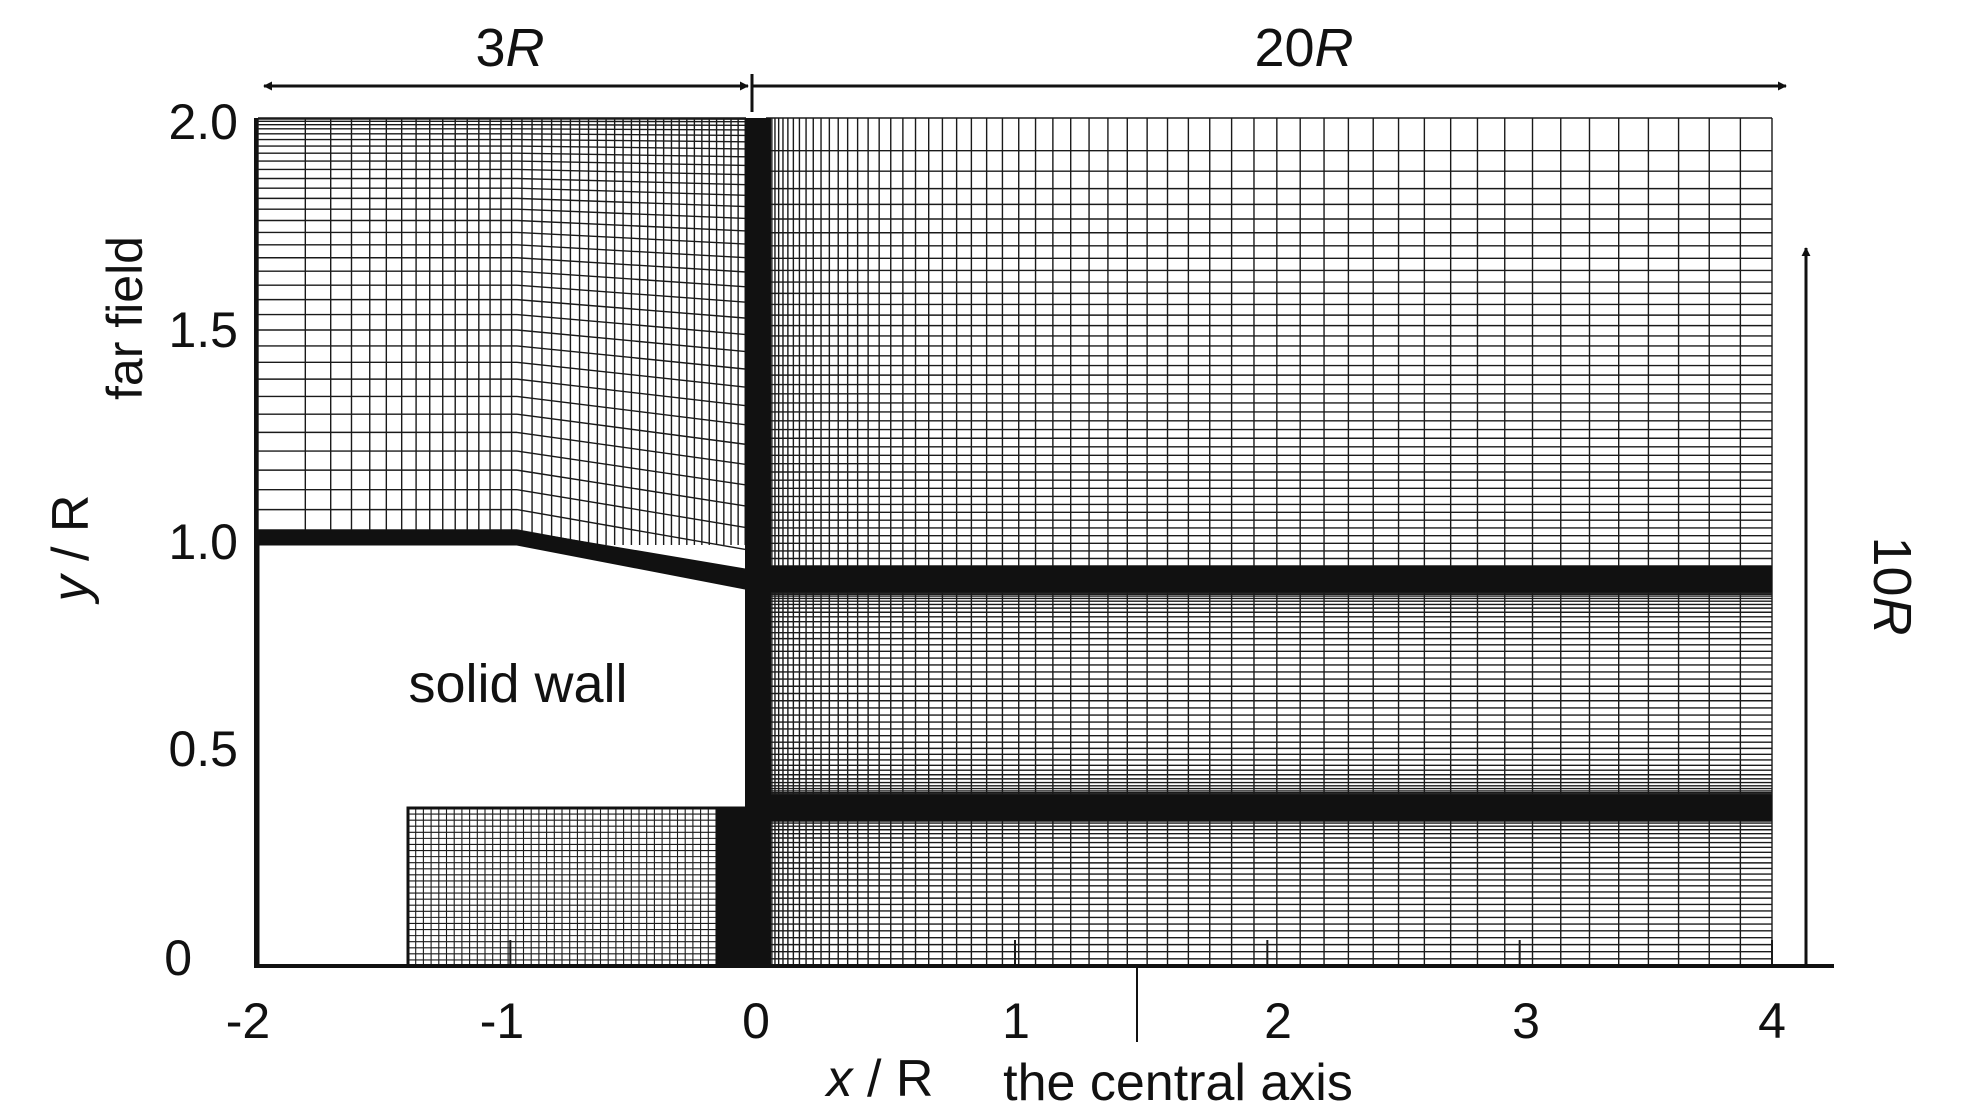 This screenshot has width=1984, height=1110. Describe the element at coordinates (502, 1021) in the screenshot. I see `x-tick-label: -1` at that location.